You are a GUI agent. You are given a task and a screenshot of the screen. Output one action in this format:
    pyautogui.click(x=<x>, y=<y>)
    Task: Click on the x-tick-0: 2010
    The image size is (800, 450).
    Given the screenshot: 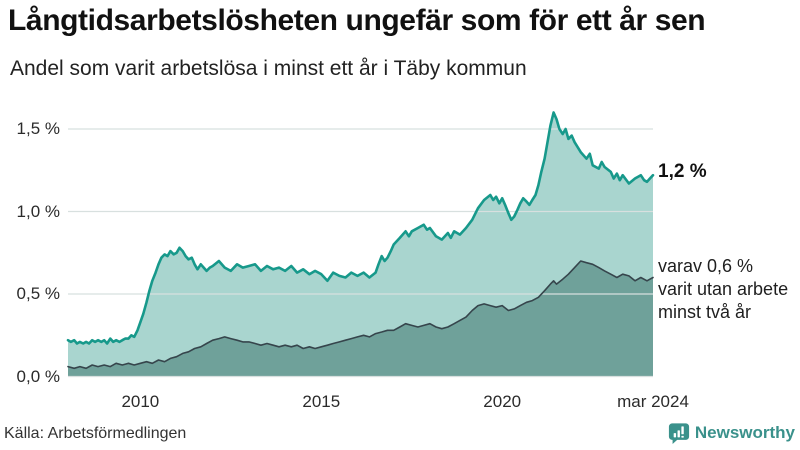 What is the action you would take?
    pyautogui.click(x=140, y=401)
    